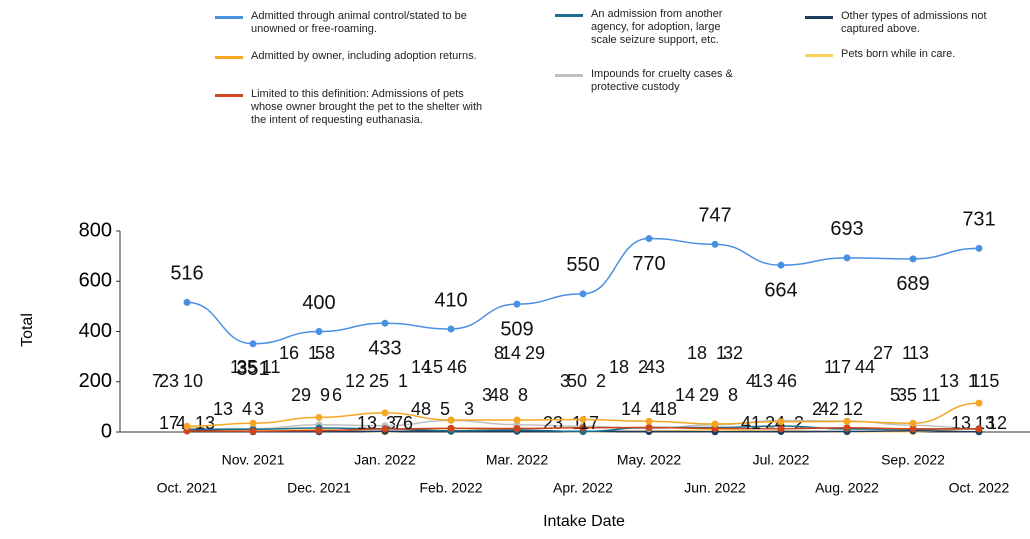  I want to click on data-label: 76, so click(403, 423).